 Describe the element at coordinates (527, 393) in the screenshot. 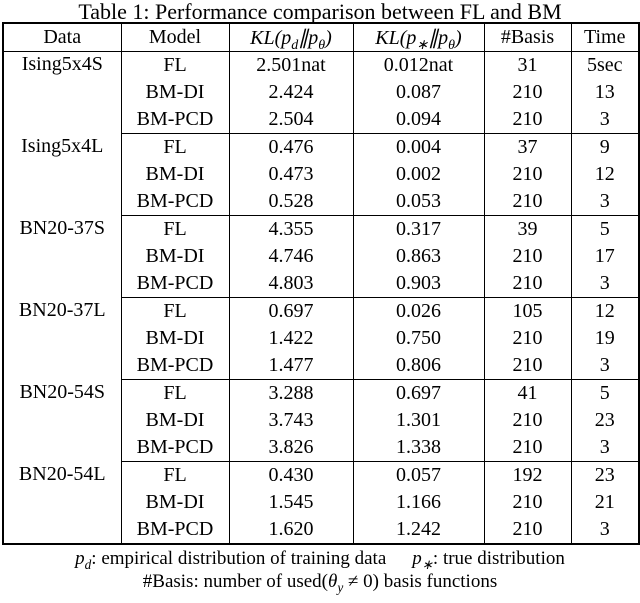

I see `cell-basis: 41` at that location.